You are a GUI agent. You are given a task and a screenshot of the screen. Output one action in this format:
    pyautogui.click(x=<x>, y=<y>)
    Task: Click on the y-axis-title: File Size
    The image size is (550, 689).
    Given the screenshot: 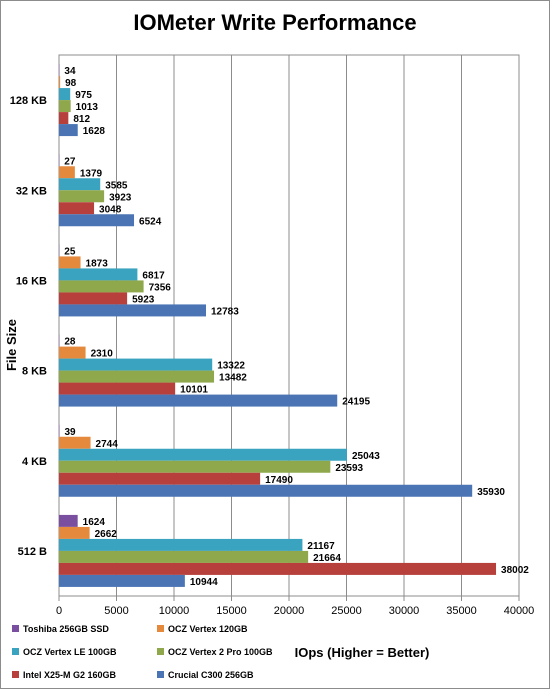 What is the action you would take?
    pyautogui.click(x=11, y=345)
    